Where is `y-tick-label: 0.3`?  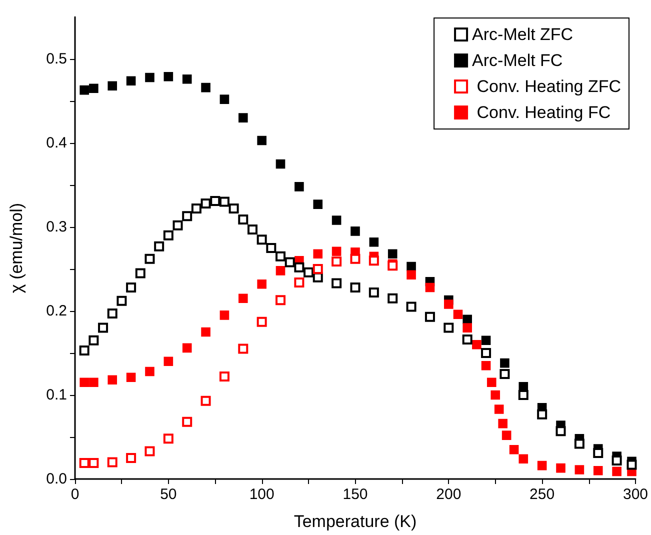
y-tick-label: 0.3 is located at coordinates (56, 227).